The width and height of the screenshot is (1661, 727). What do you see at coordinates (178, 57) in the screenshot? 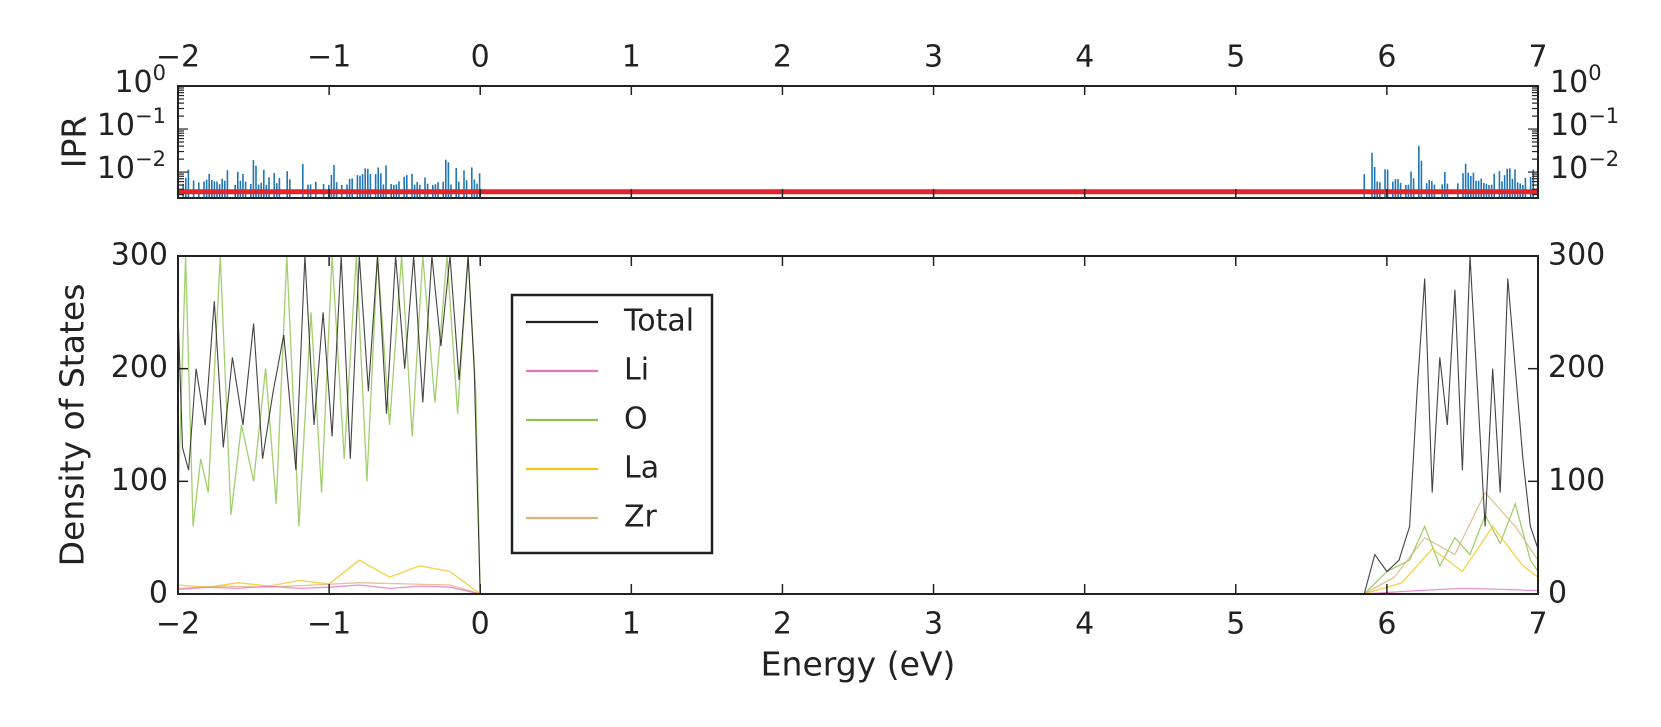
I see `ipr-x-tick-label: −2` at bounding box center [178, 57].